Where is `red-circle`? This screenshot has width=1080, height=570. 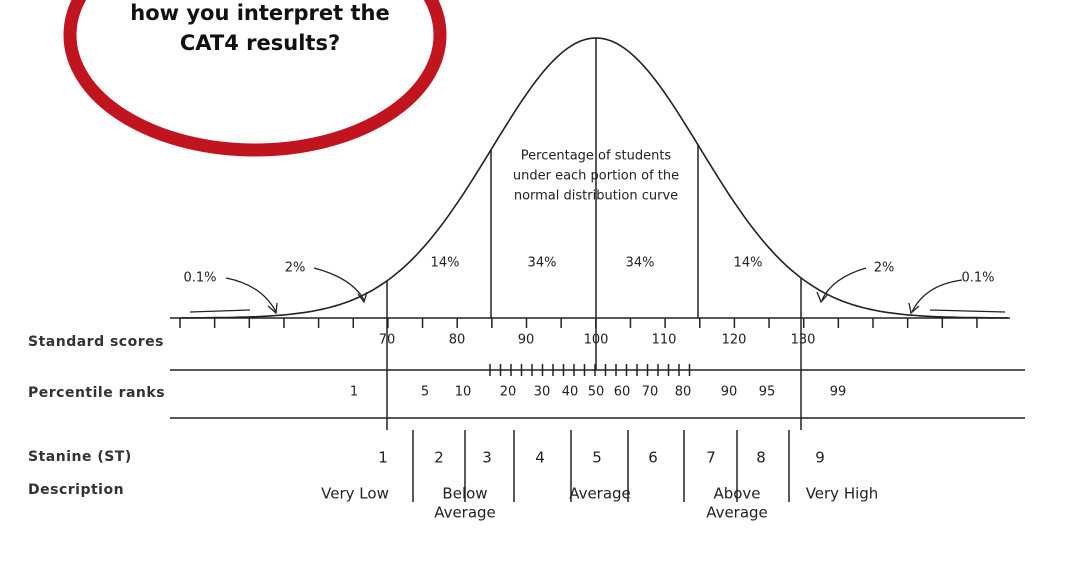
red-circle is located at coordinates (255, 78).